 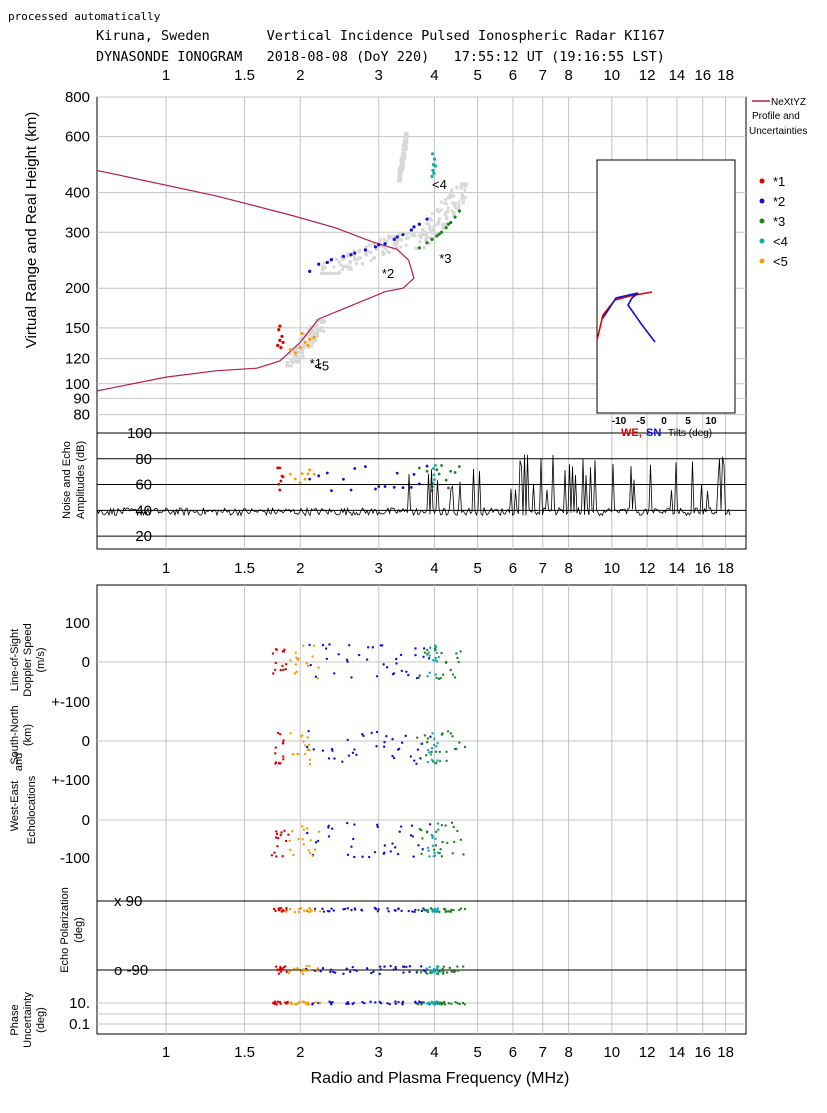 I want to click on pol-x-tick: x 90, so click(x=128, y=901).